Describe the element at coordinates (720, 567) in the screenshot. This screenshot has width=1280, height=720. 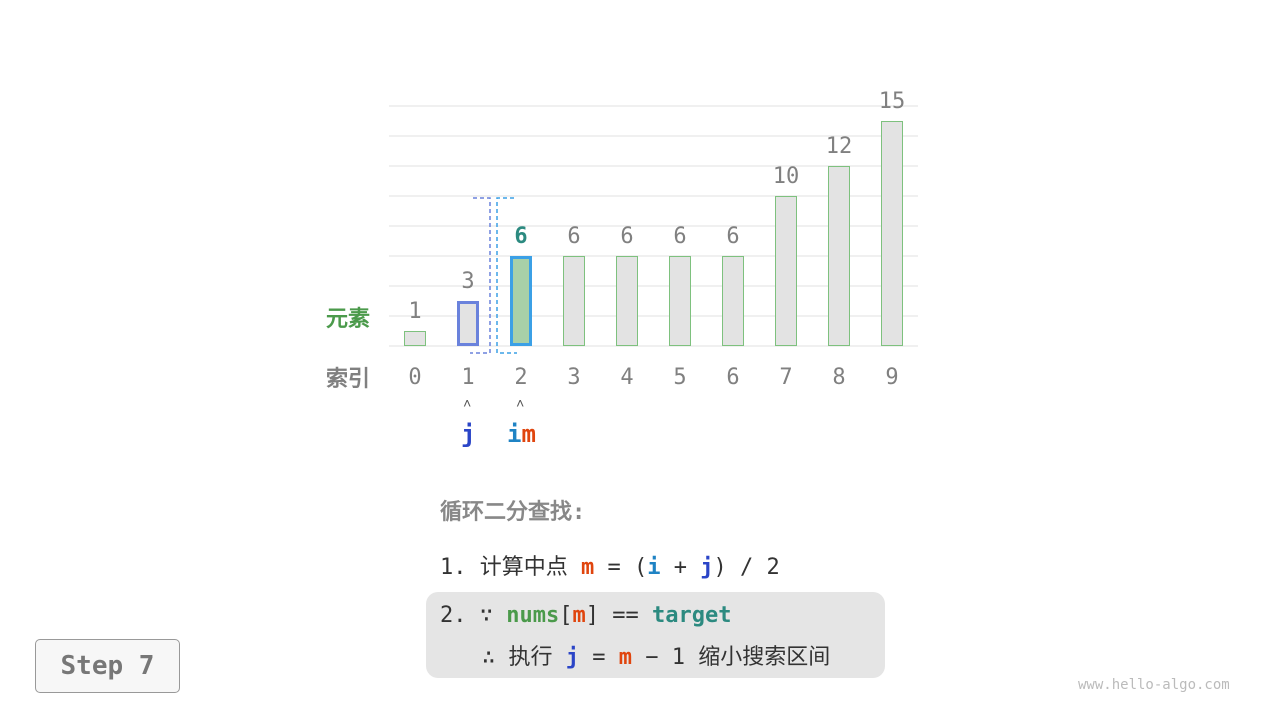
I see `step1-rp: )` at that location.